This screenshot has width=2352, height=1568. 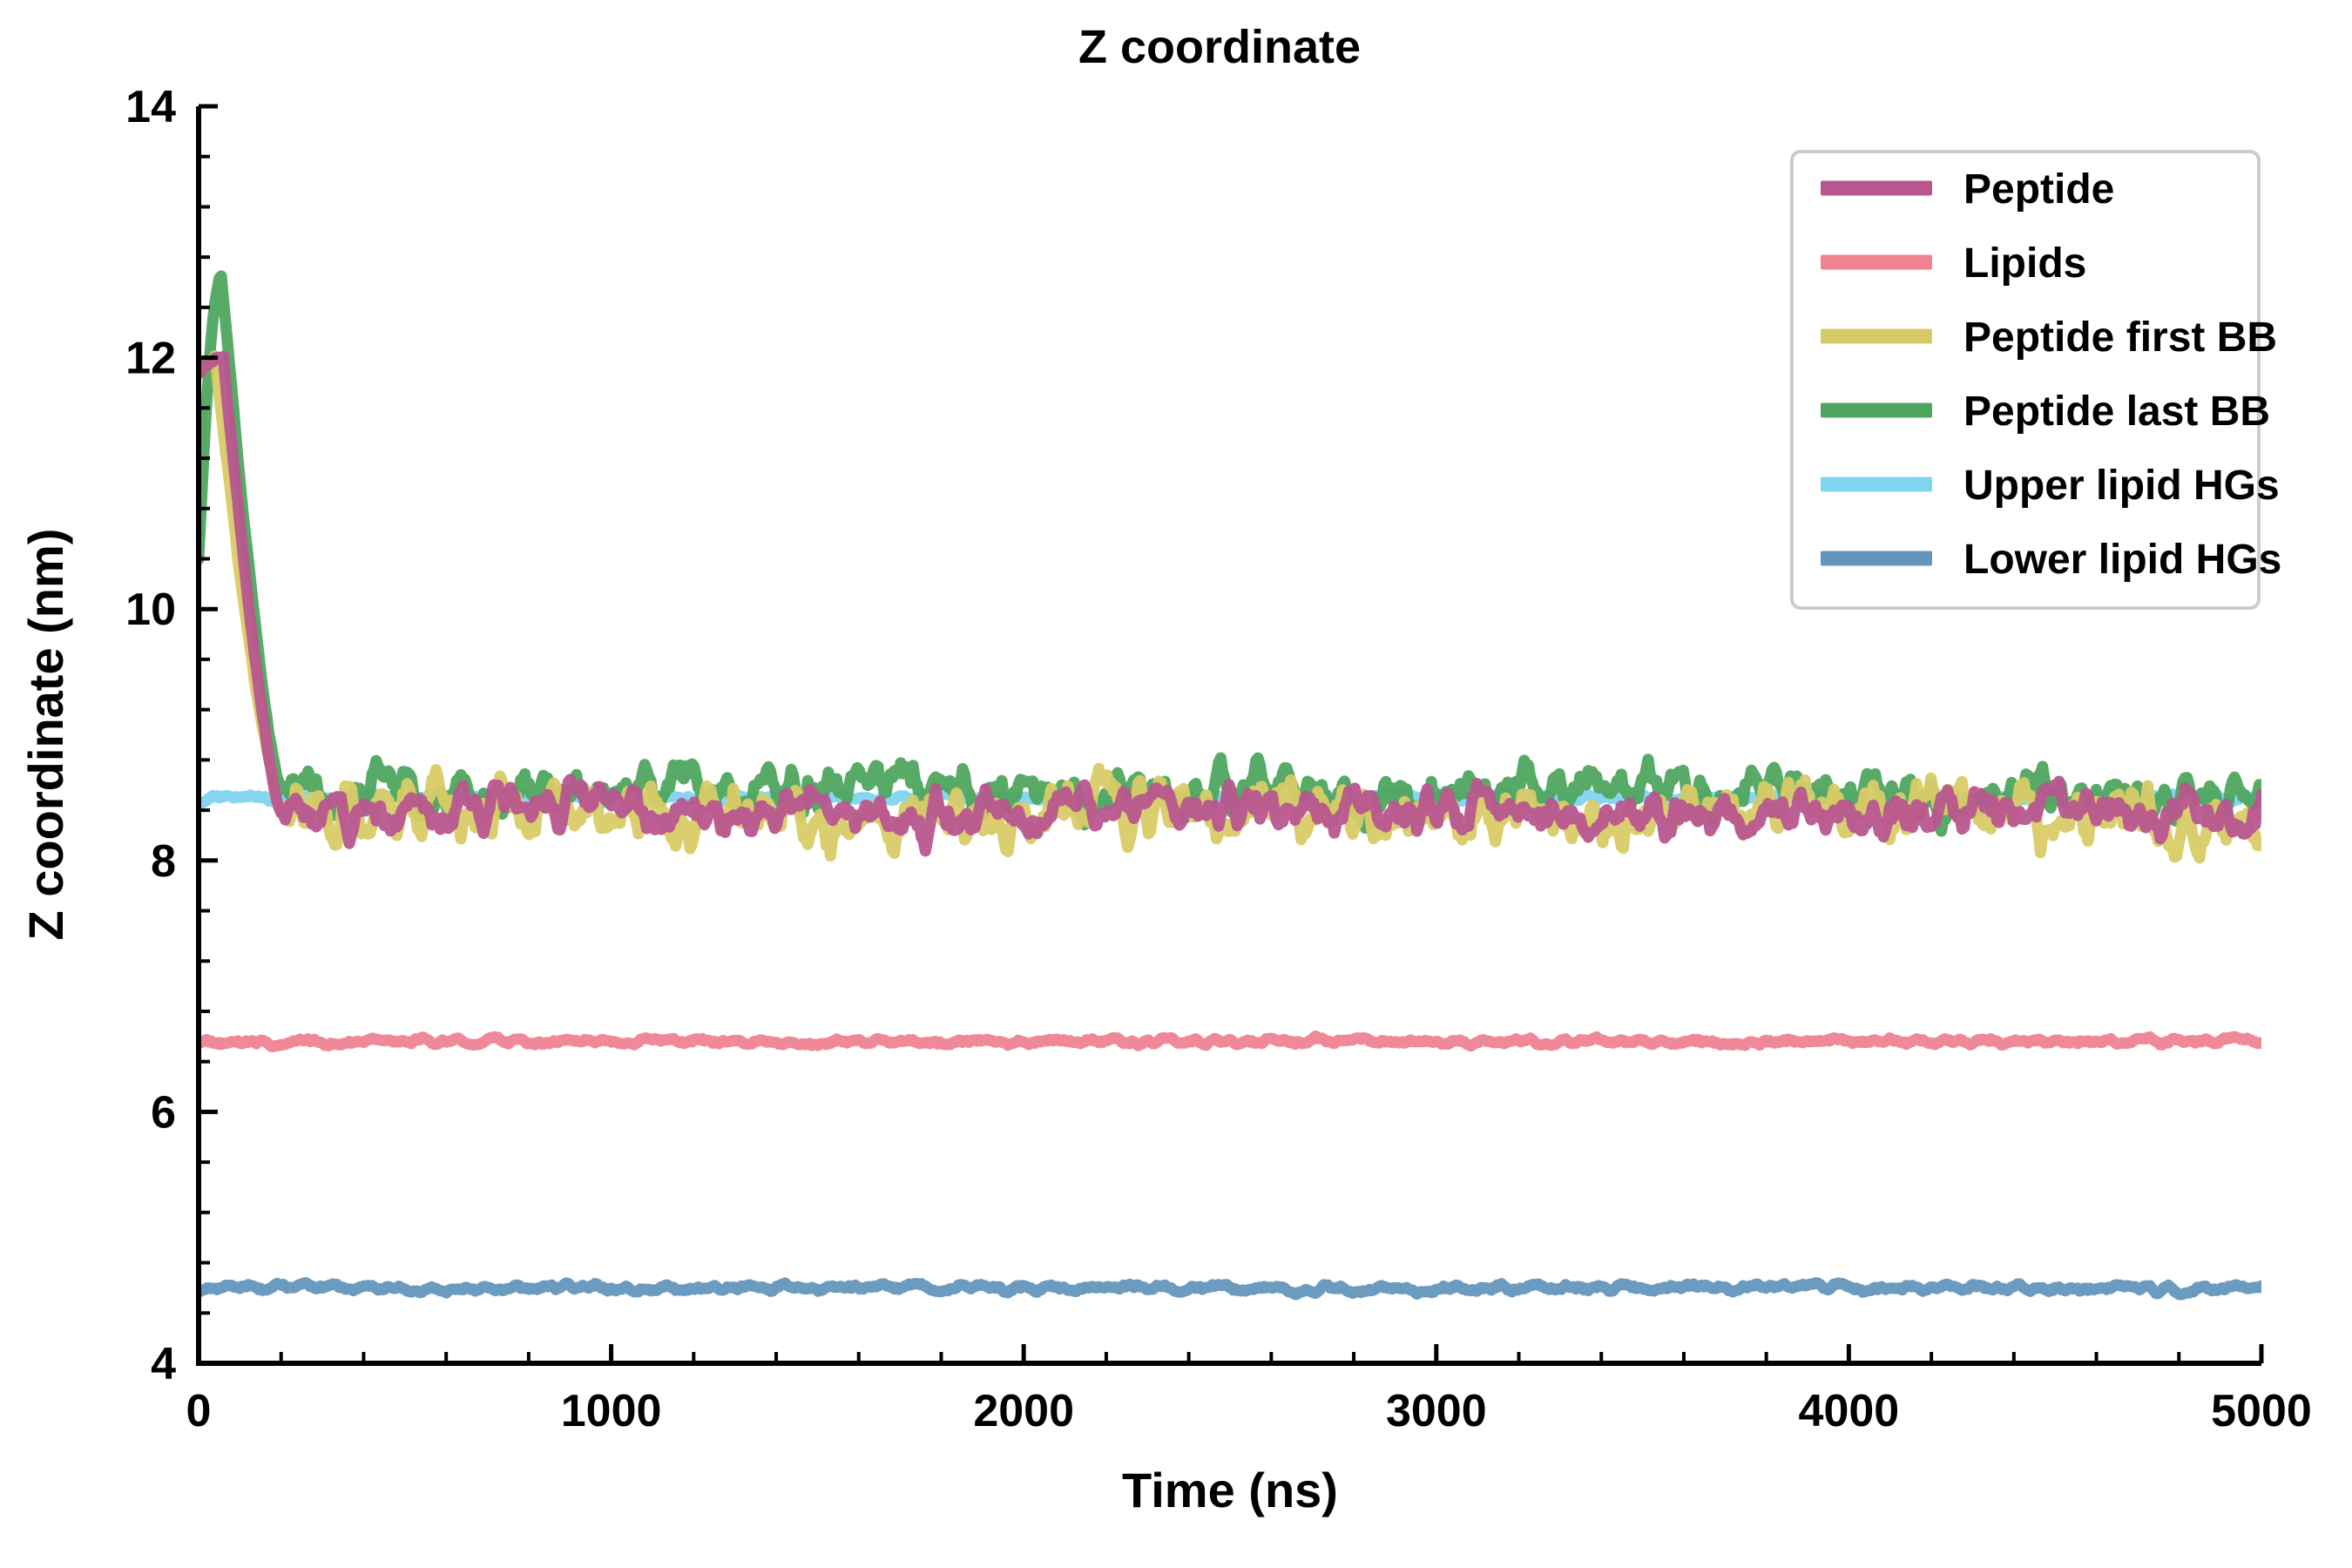 What do you see at coordinates (1249, 1411) in the screenshot?
I see `x-tick-labels: 0 1000 2000 3000 4000 5000` at bounding box center [1249, 1411].